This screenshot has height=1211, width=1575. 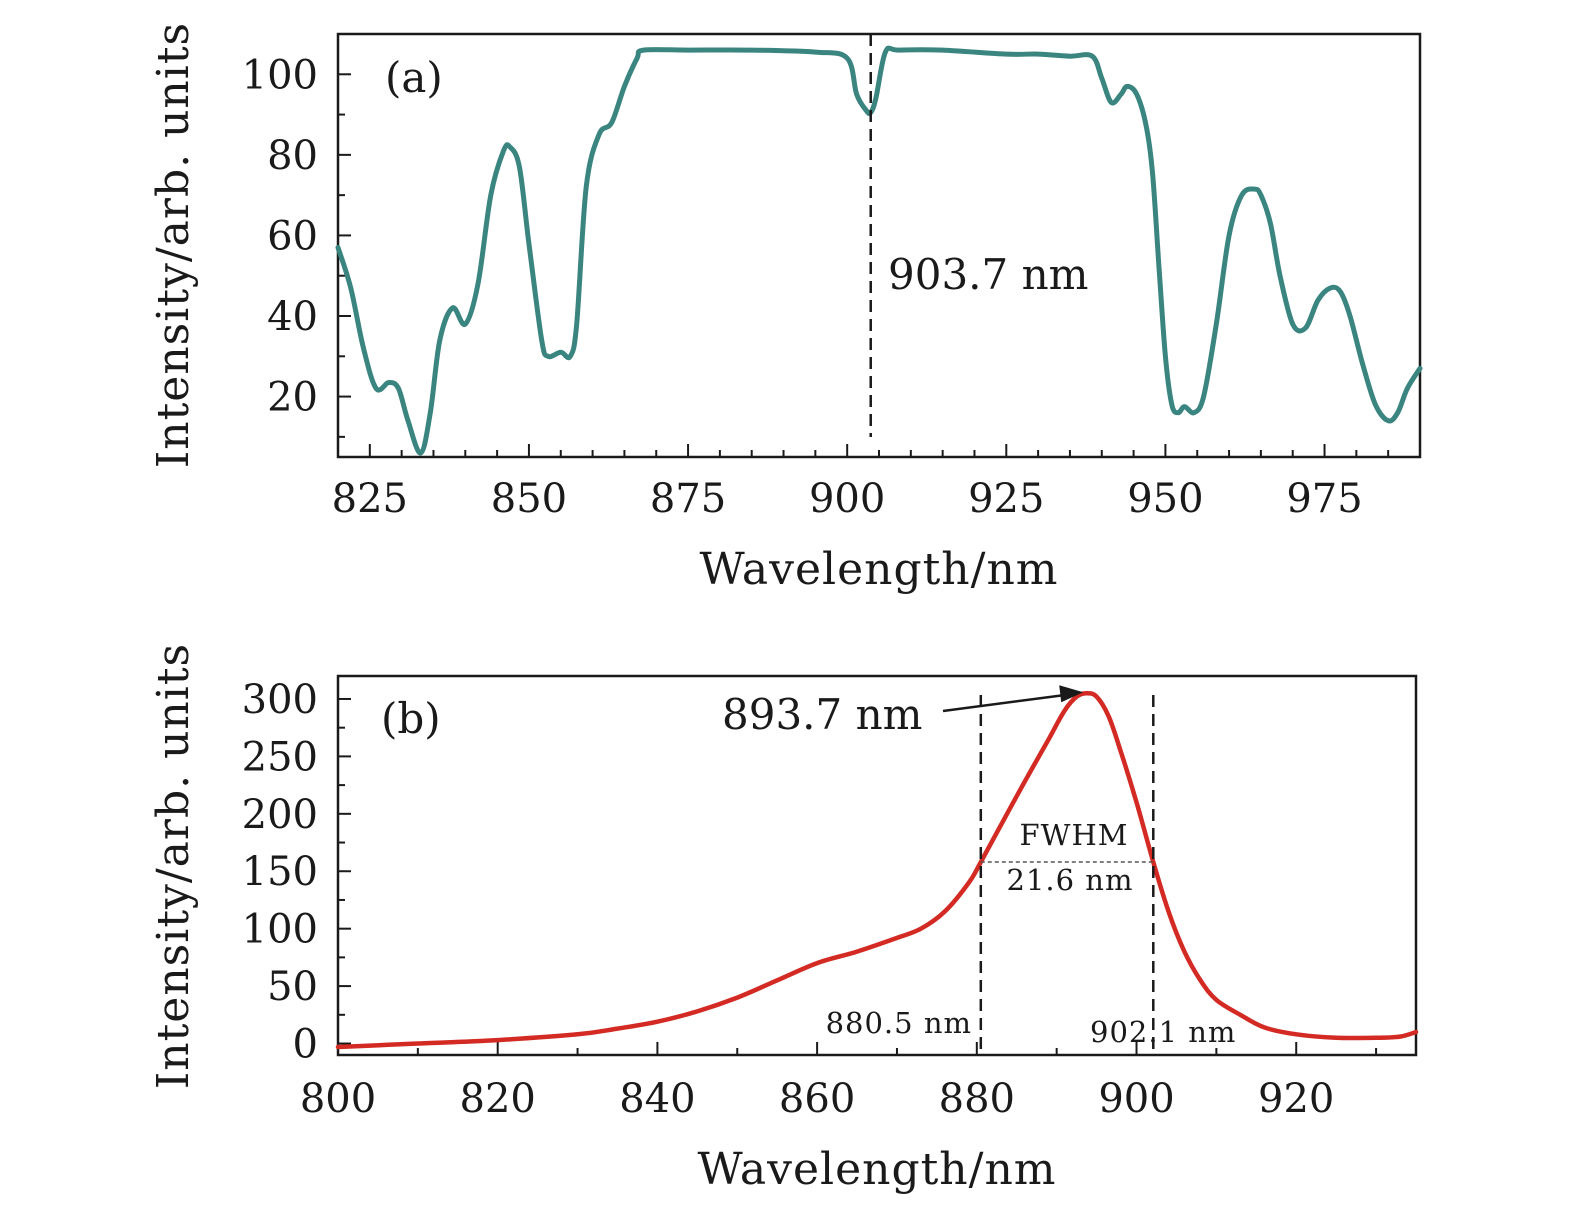 I want to click on panel-b-x-tick-label: 860, so click(x=817, y=1099).